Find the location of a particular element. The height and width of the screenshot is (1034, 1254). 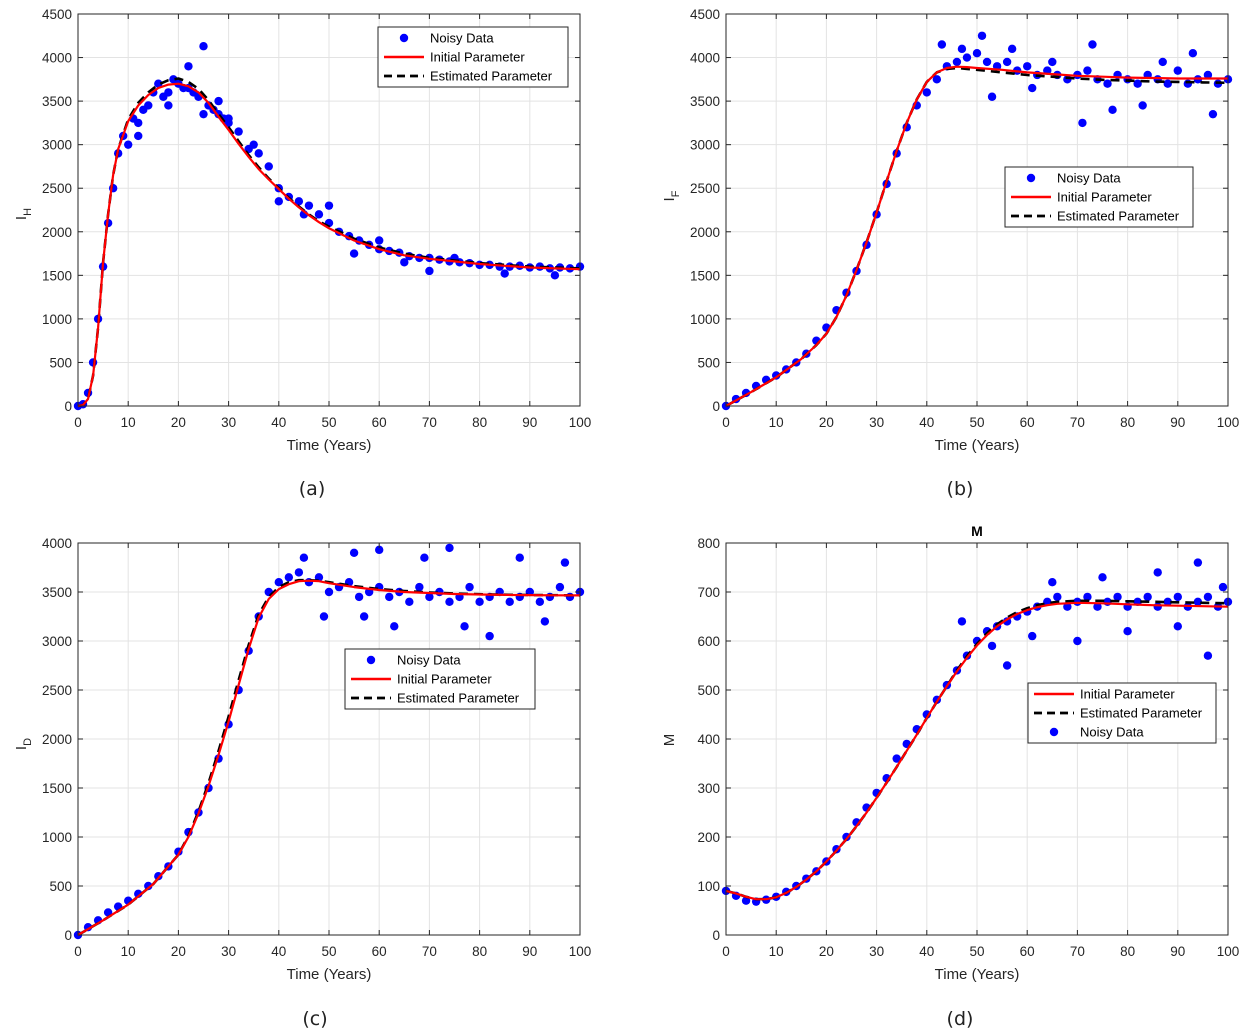

panel-caption: (c) is located at coordinates (314, 1019).